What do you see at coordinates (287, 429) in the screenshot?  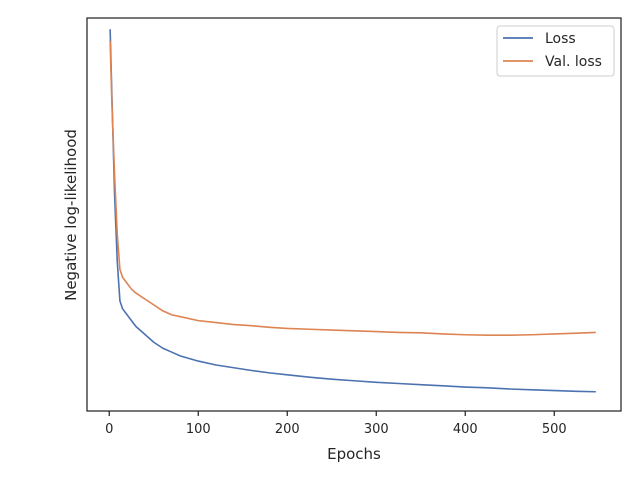 I see `x-tick-label: 200` at bounding box center [287, 429].